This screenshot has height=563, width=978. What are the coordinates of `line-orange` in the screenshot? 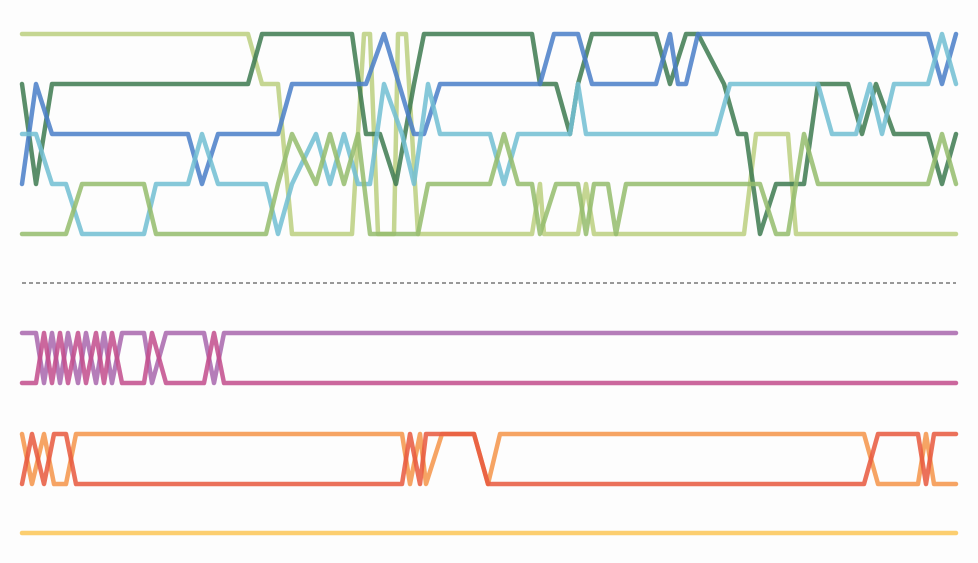 It's located at (489, 459).